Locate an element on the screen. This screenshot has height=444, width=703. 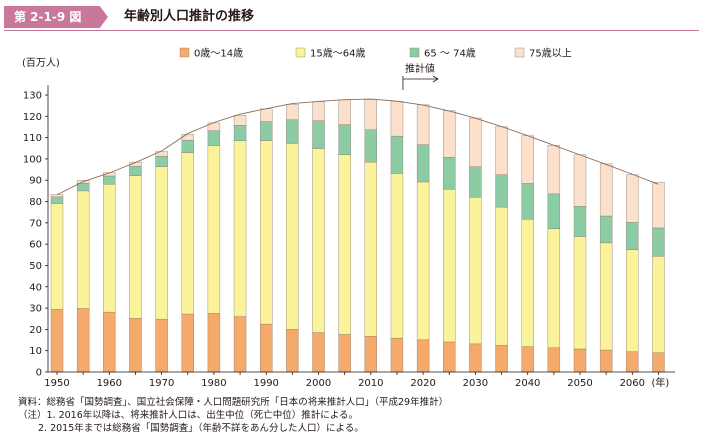
note-2: 2. 2015年までは総務省「国勢調査」（年齢不詳をあん分した人口）による。 is located at coordinates (201, 428).